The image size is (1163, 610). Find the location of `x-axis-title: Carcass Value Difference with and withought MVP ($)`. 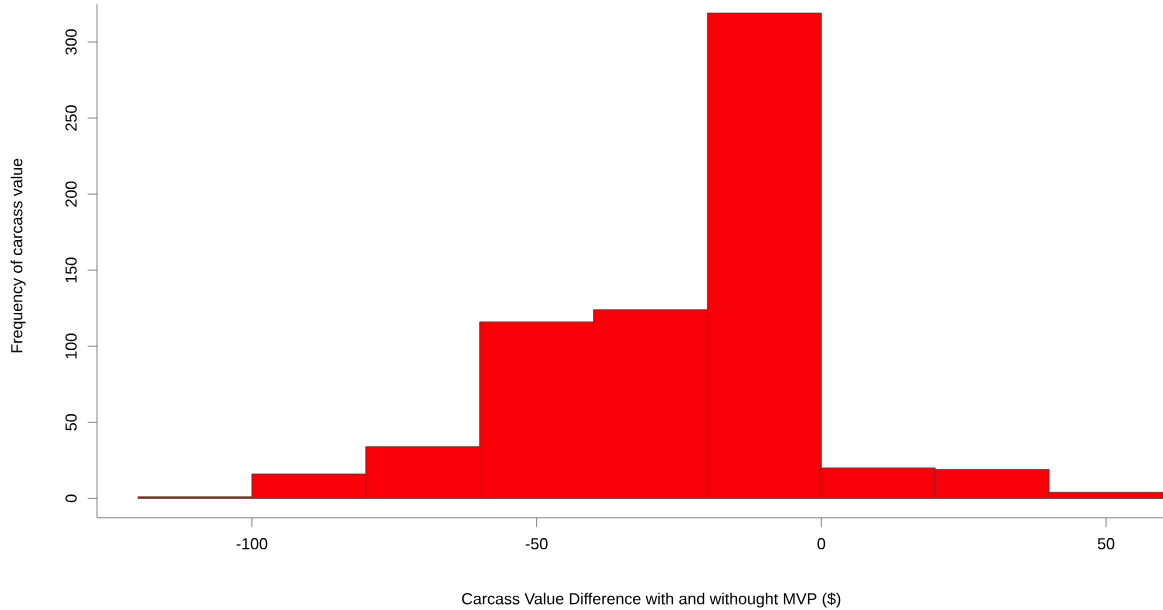

x-axis-title: Carcass Value Difference with and withought MVP ($) is located at coordinates (651, 600).